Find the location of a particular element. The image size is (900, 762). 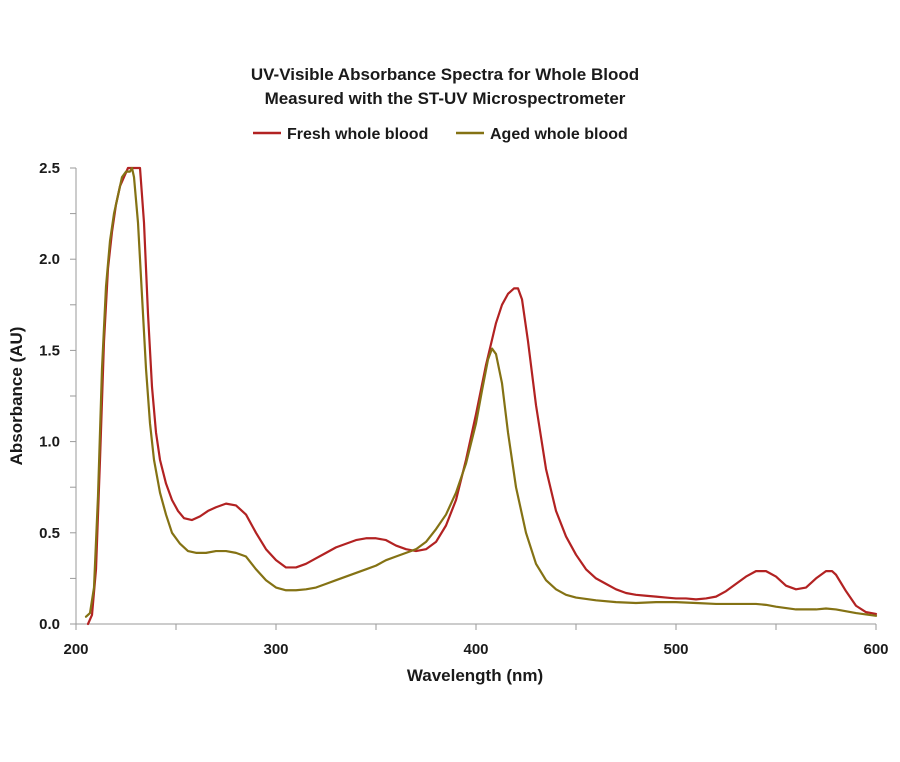

y-tick-label: 2.5 is located at coordinates (49, 168).